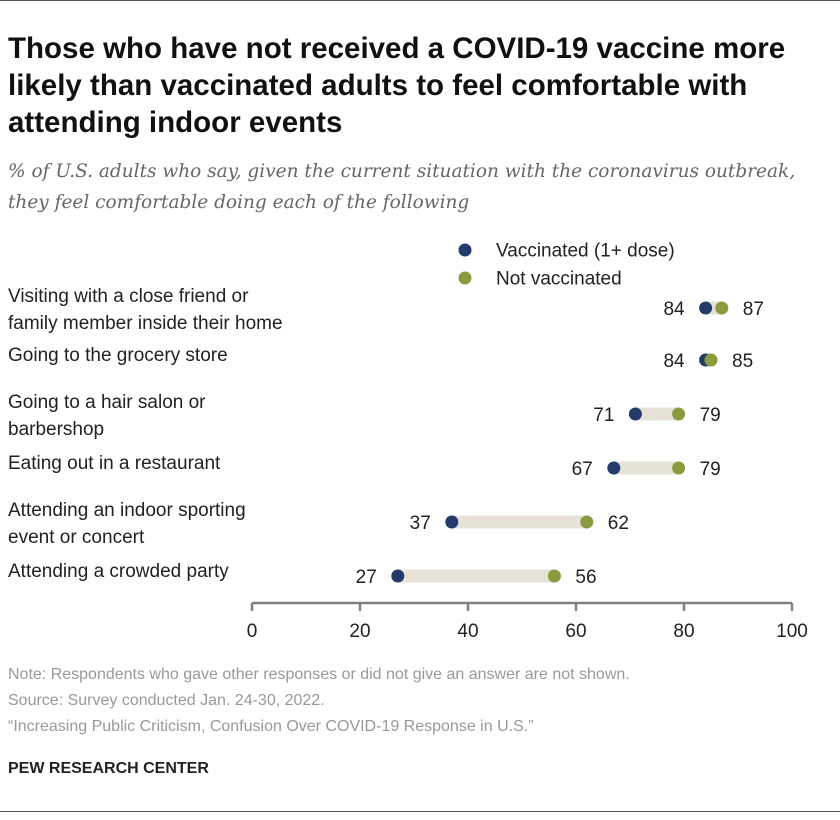  What do you see at coordinates (366, 577) in the screenshot?
I see `vaccinated-value-label: 27` at bounding box center [366, 577].